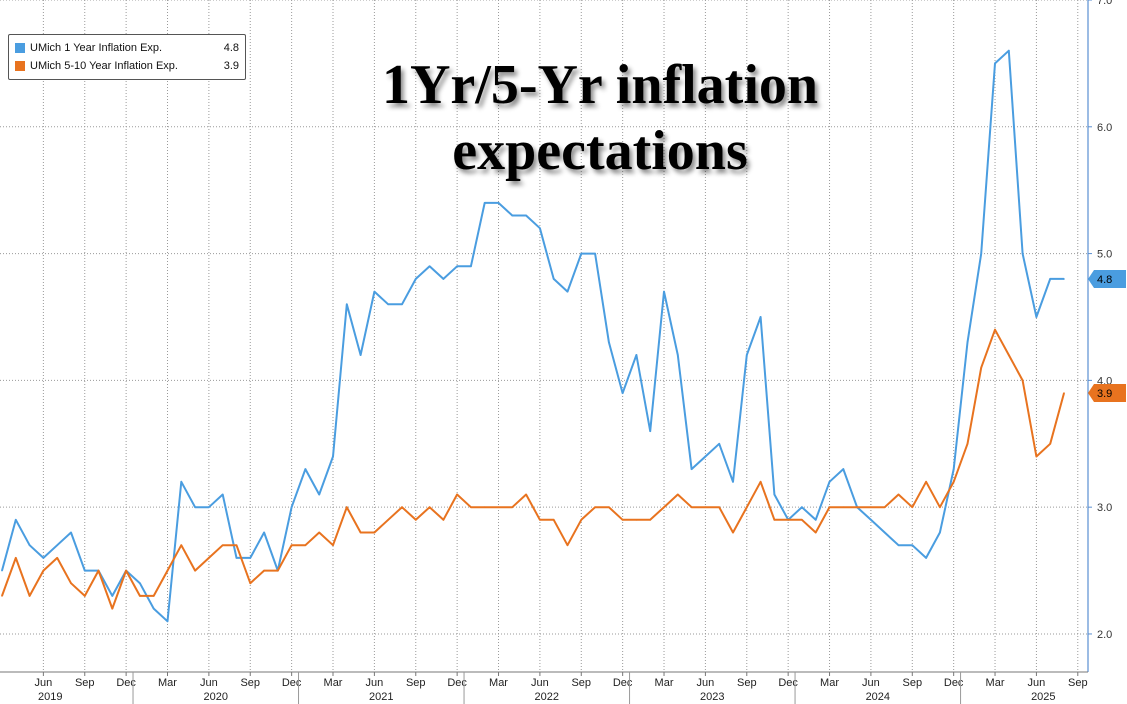  I want to click on legend-entry-5-10yr: UMich 5-10 Year Inflation Exp. 3.9, so click(127, 66).